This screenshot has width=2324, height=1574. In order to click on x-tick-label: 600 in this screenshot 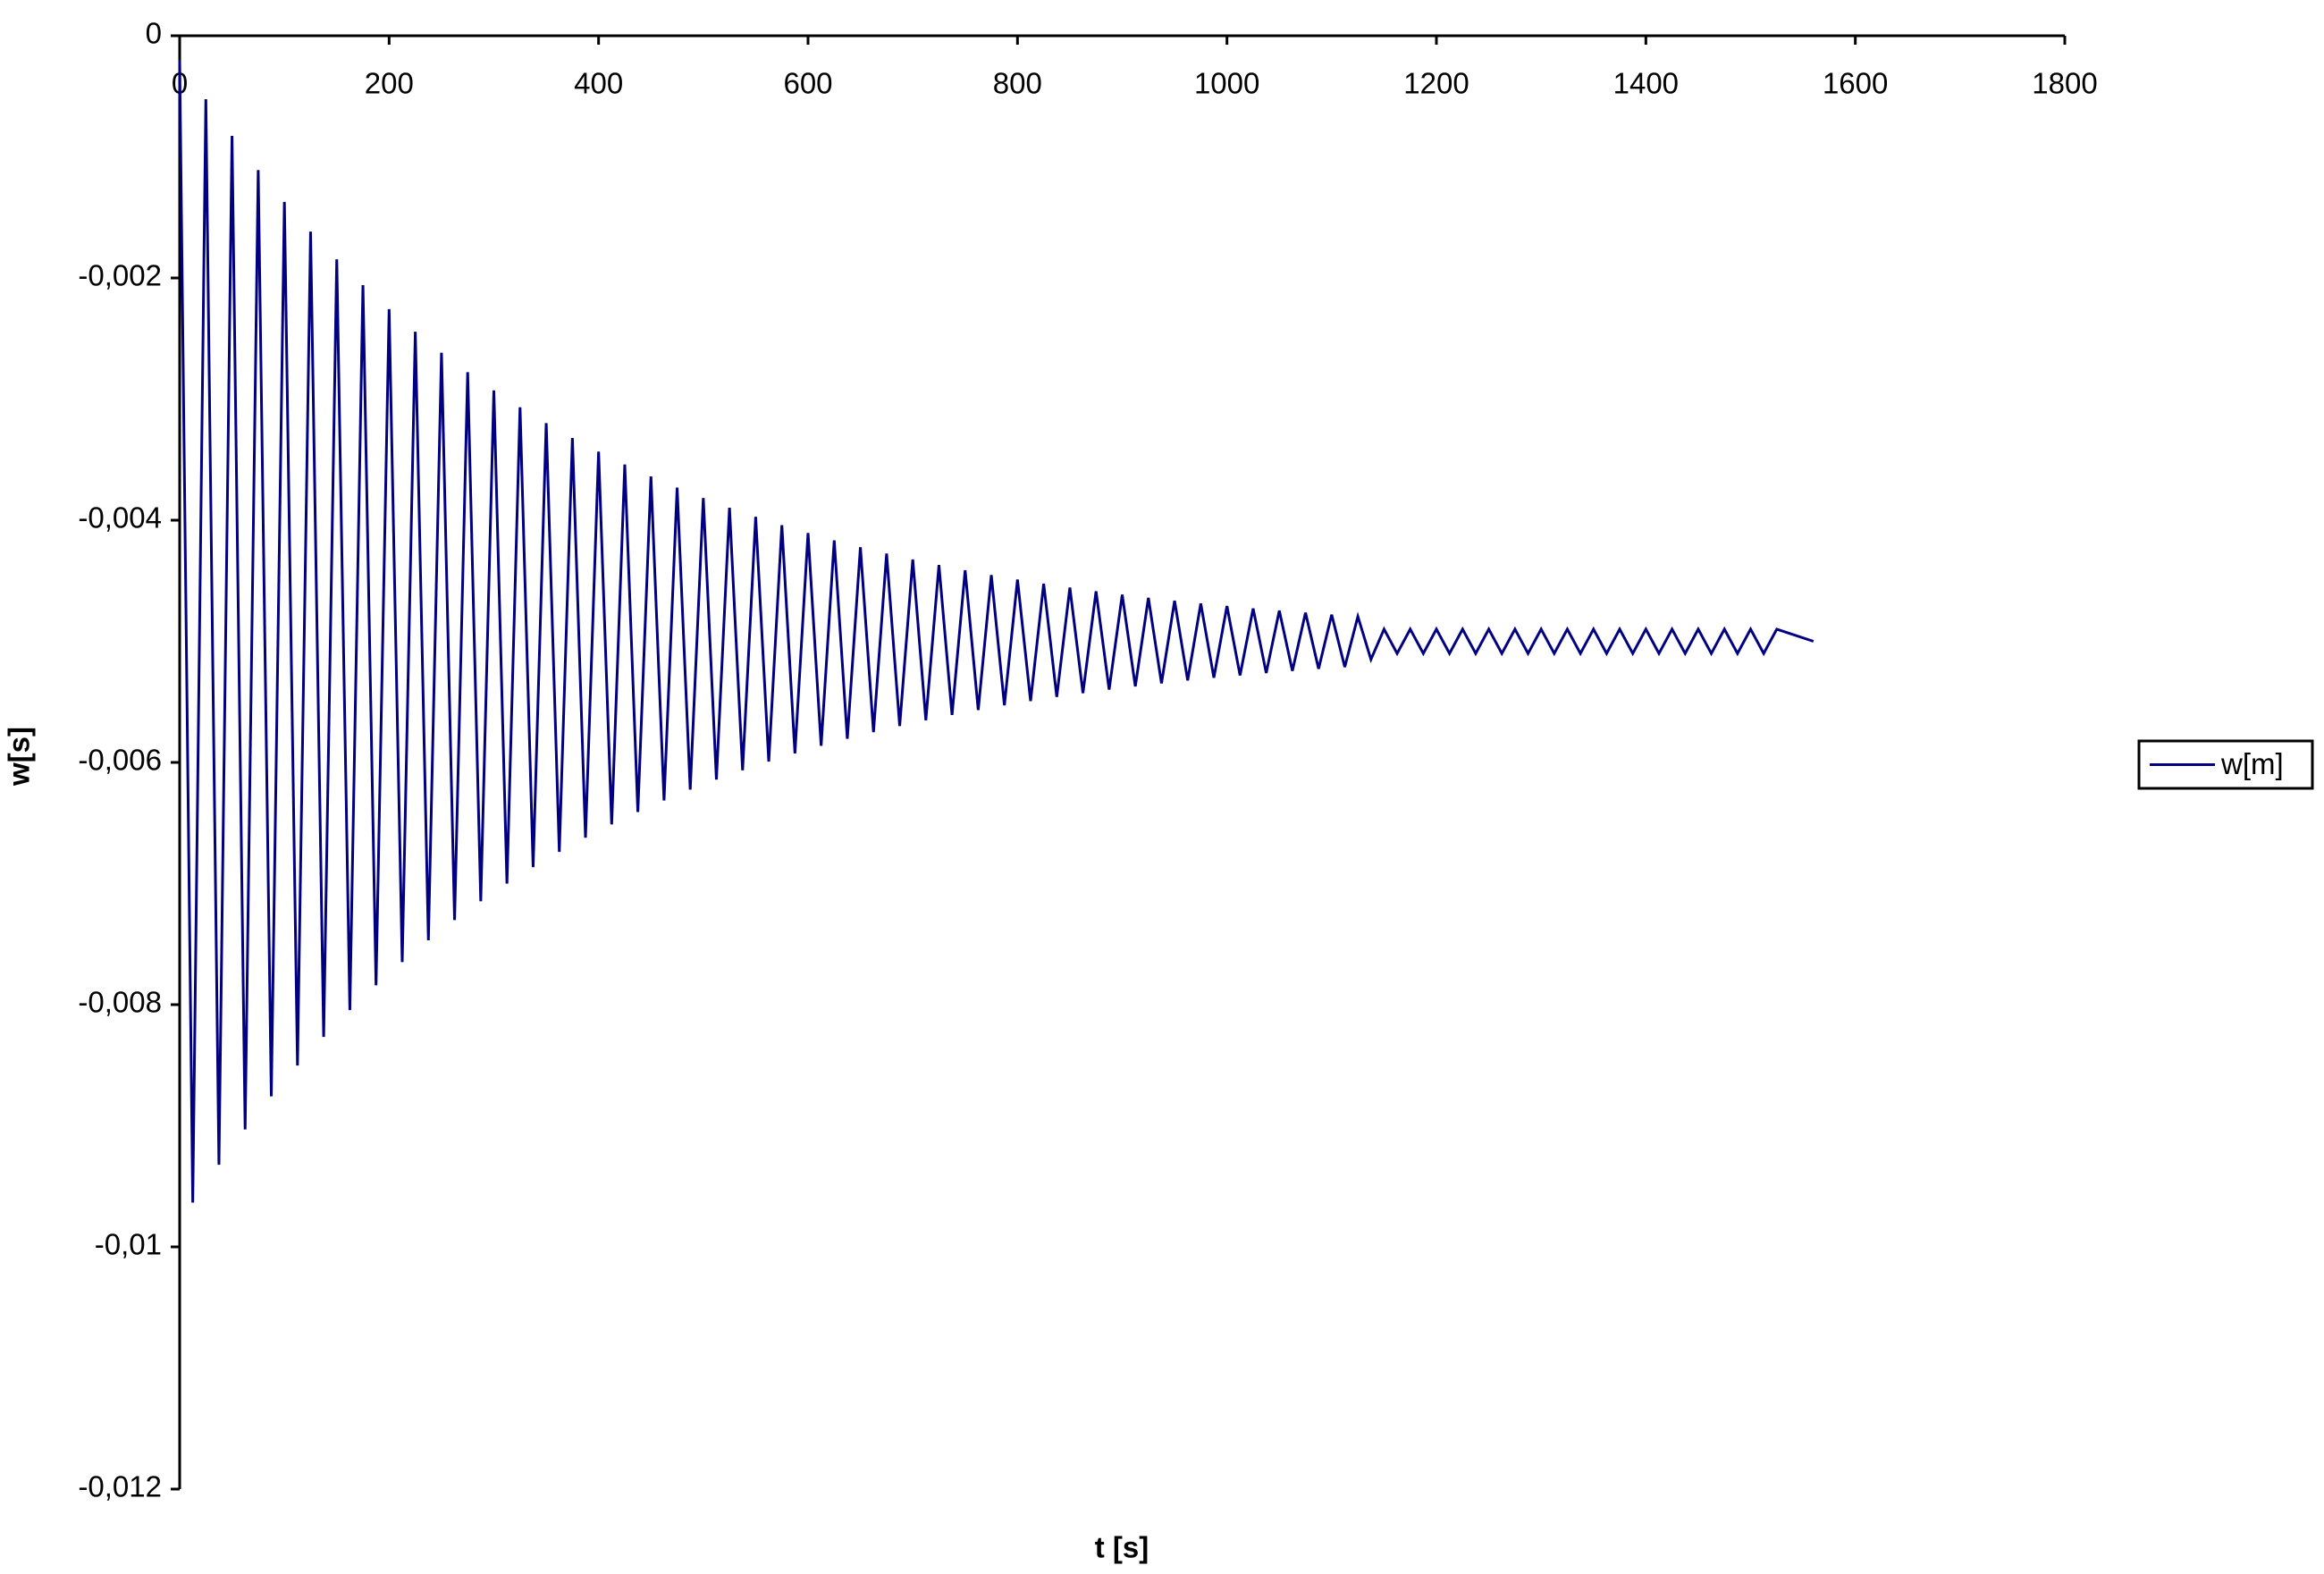, I will do `click(807, 83)`.